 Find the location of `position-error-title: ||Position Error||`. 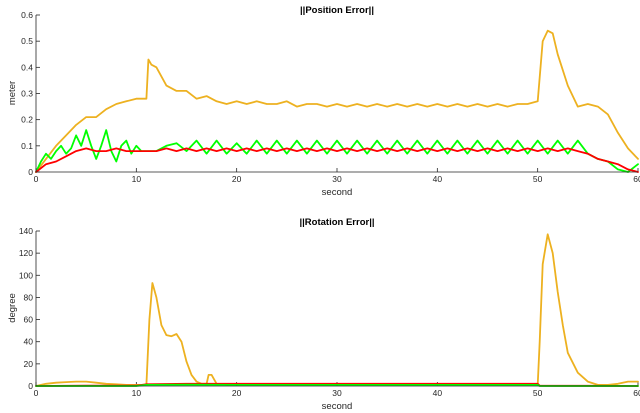

position-error-title: ||Position Error|| is located at coordinates (337, 10).